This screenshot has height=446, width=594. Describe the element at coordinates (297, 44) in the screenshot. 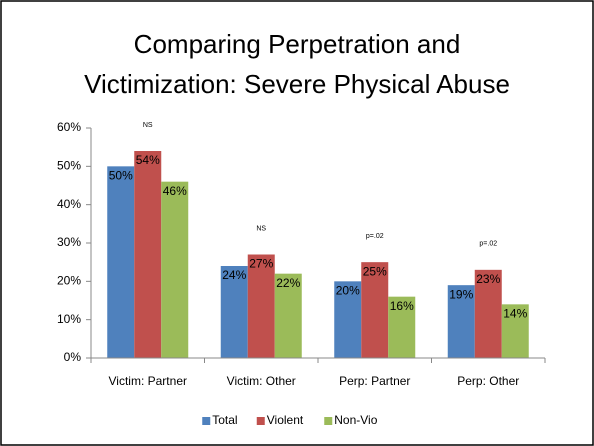

I see `chart-title: Comparing Perpetration and` at that location.